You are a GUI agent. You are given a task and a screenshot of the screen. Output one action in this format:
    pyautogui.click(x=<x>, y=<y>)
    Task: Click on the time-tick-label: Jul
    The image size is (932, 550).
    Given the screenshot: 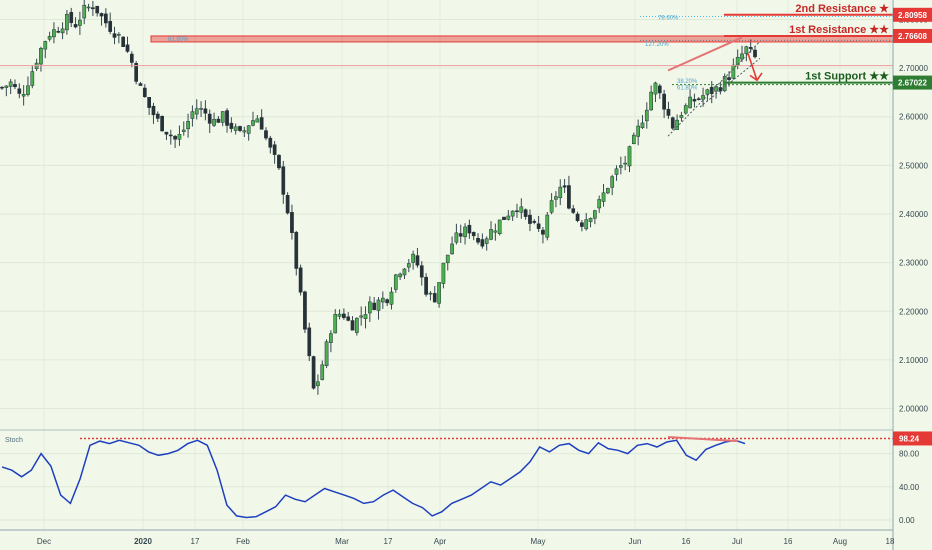 What is the action you would take?
    pyautogui.click(x=737, y=541)
    